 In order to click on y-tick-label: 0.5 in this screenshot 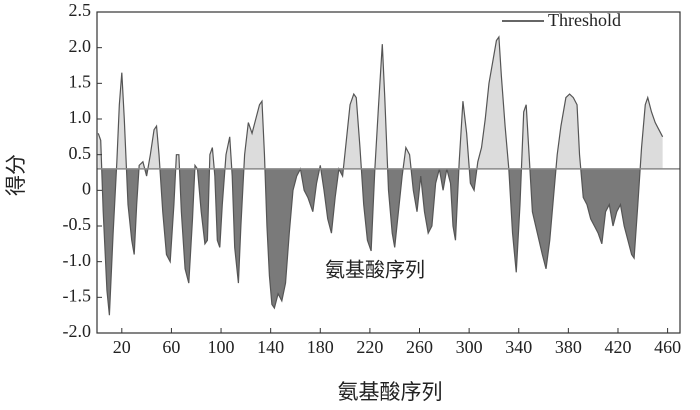, I will do `click(80, 153)`.